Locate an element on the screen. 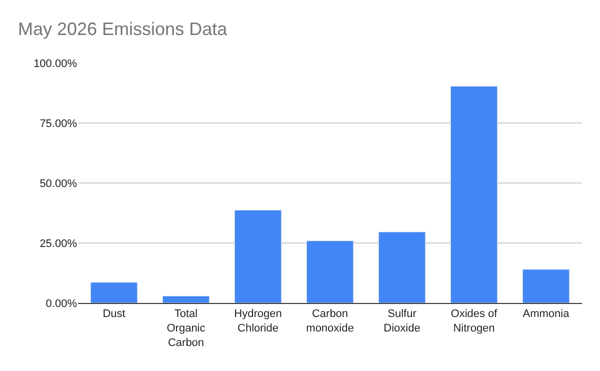 The width and height of the screenshot is (600, 371). y-tick-label: 0.00% is located at coordinates (62, 304).